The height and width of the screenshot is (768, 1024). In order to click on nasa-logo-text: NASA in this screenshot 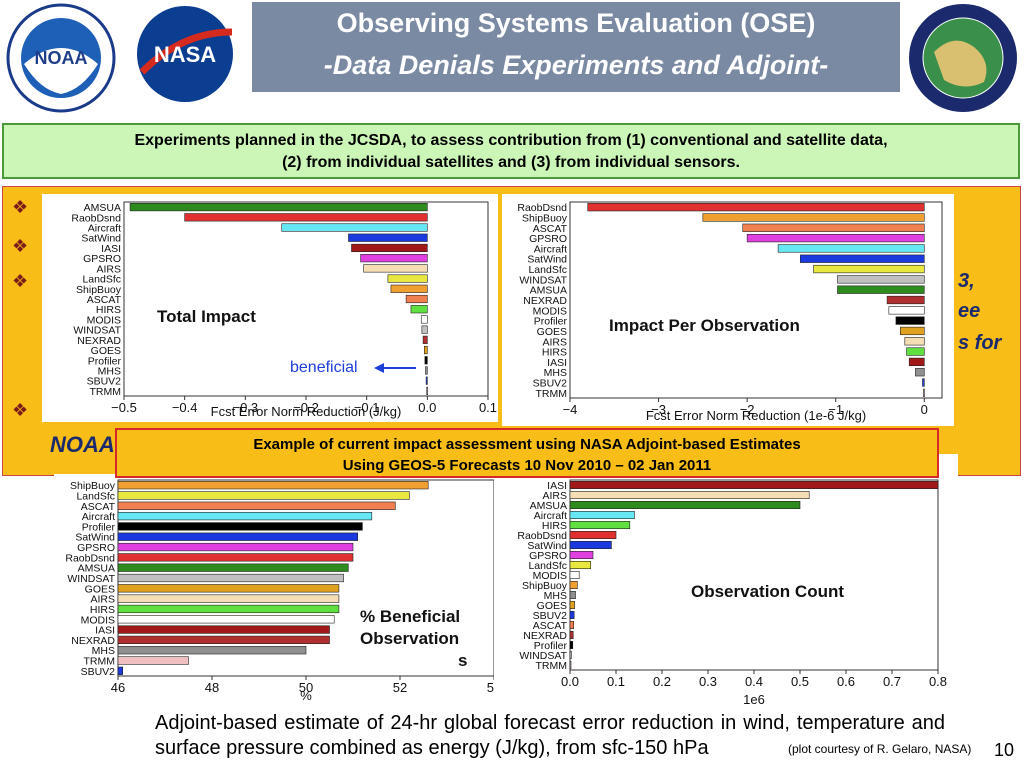, I will do `click(185, 54)`.